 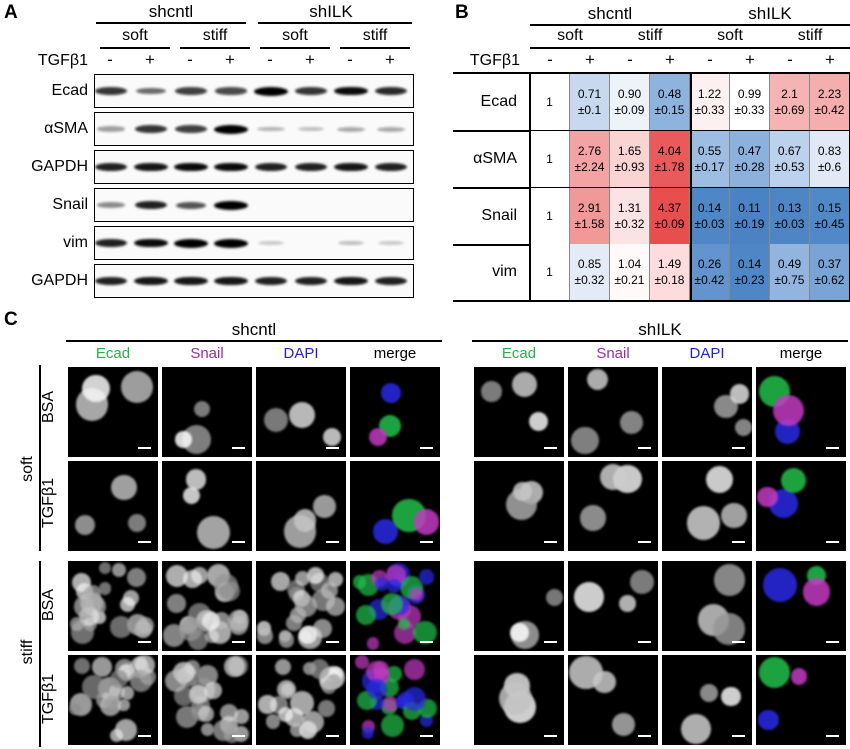 I want to click on qt-cell-value: 0.85, so click(x=589, y=264).